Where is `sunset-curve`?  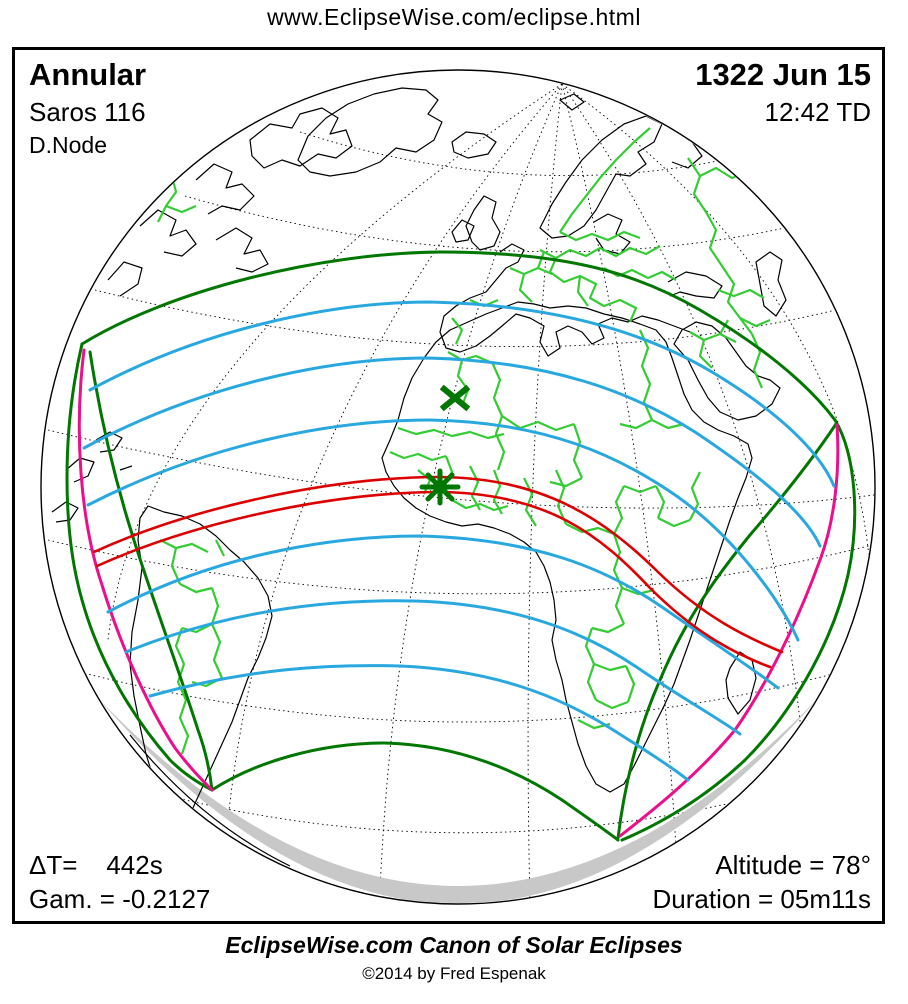
sunset-curve is located at coordinates (729, 630).